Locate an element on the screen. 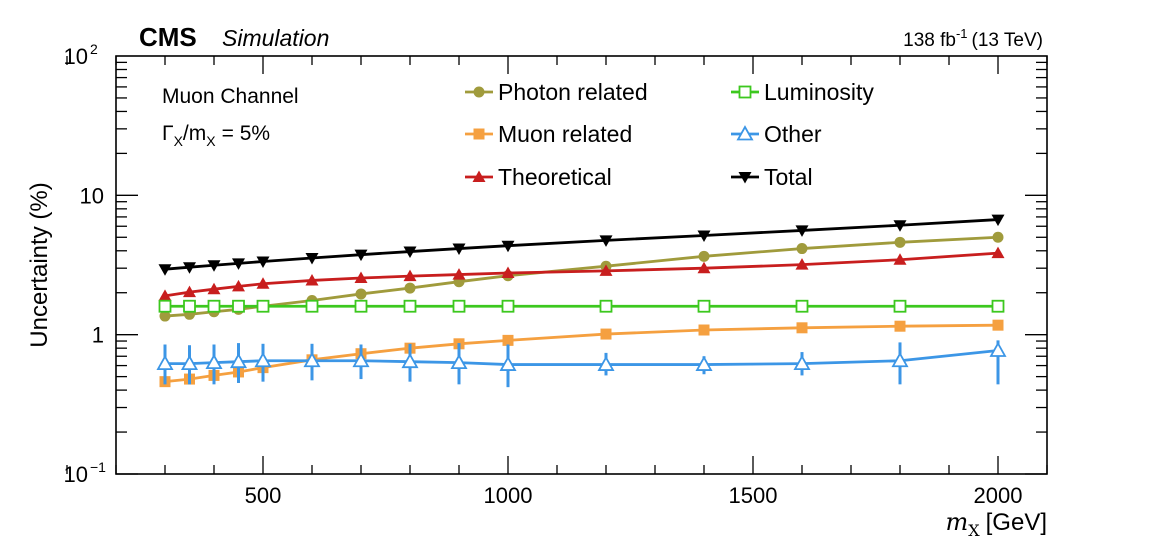  legend-entry-other: Other is located at coordinates (776, 134).